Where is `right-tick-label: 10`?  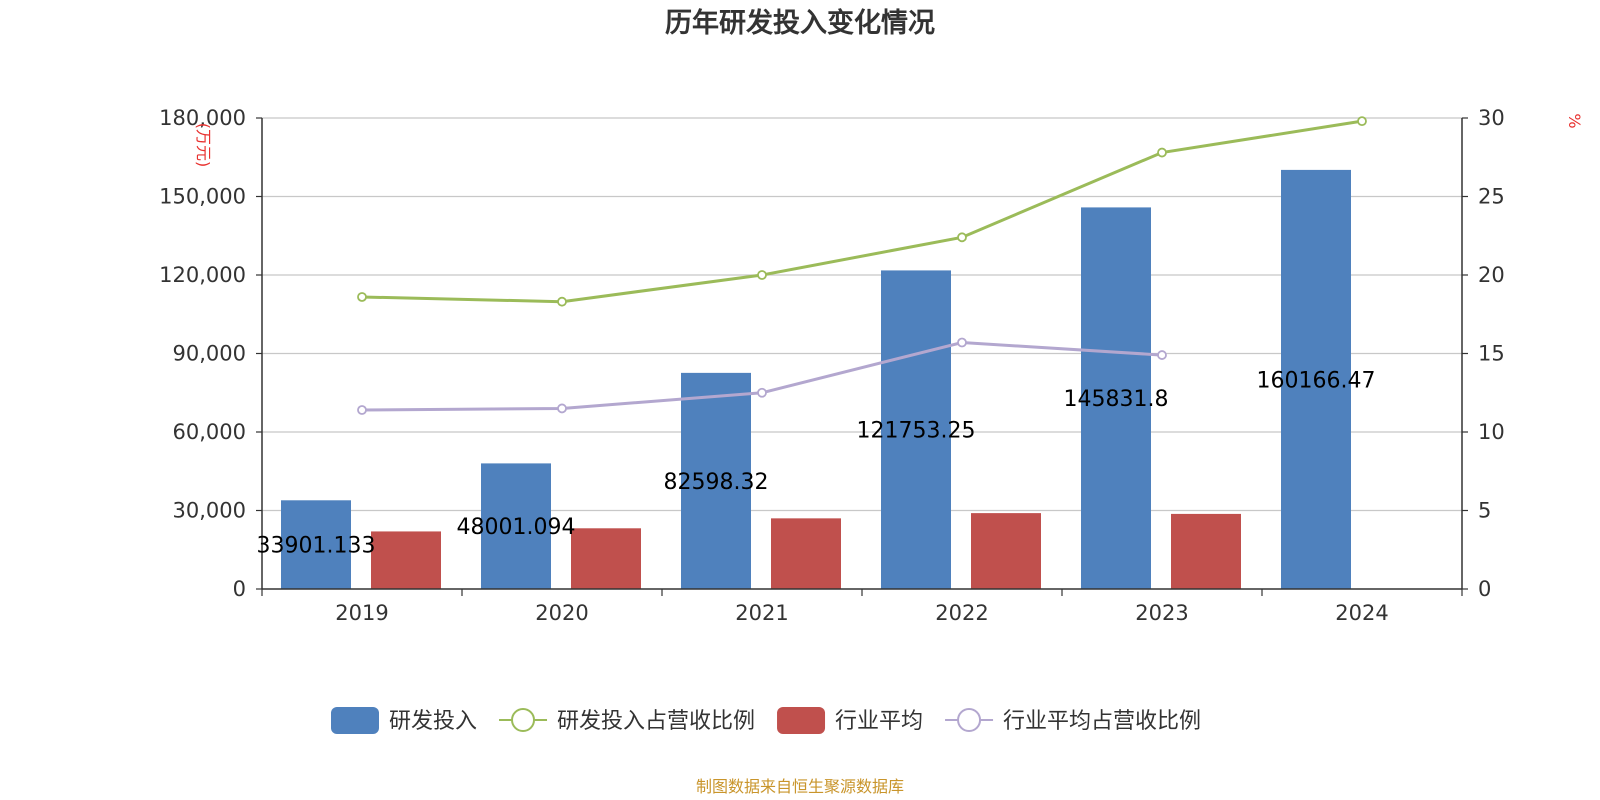
right-tick-label: 10 is located at coordinates (1491, 432).